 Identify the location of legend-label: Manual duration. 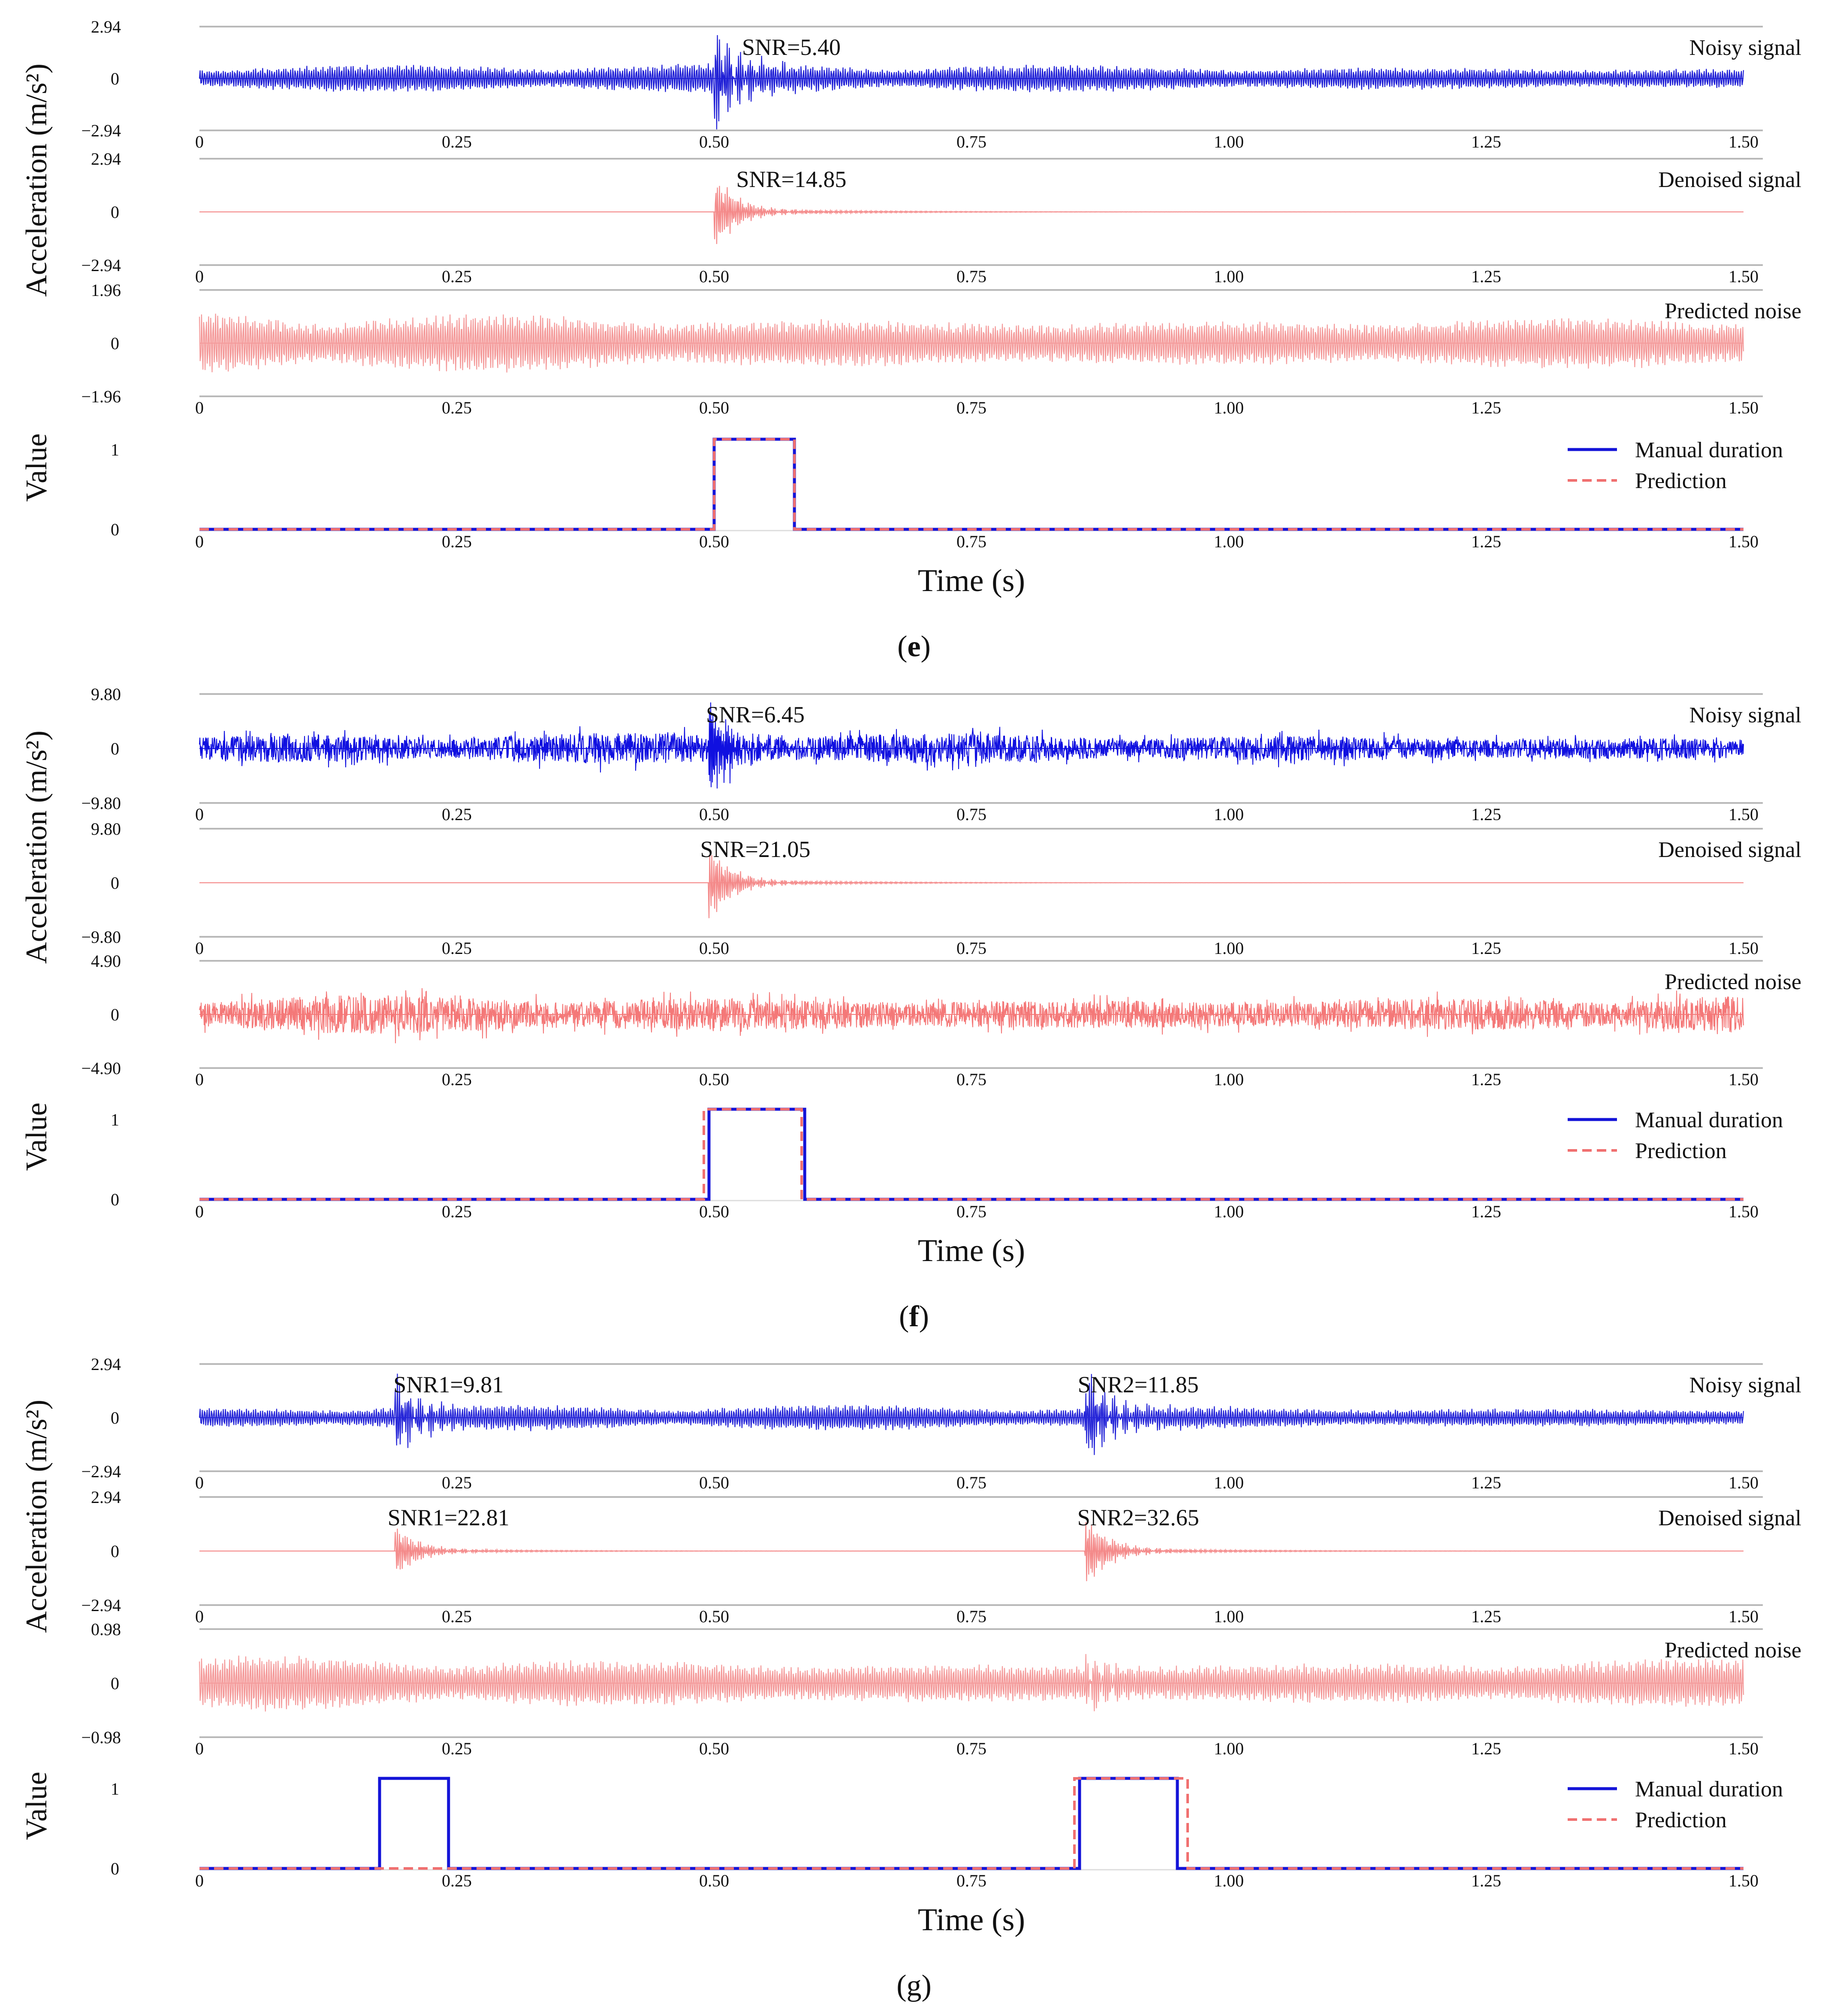
(1709, 1789).